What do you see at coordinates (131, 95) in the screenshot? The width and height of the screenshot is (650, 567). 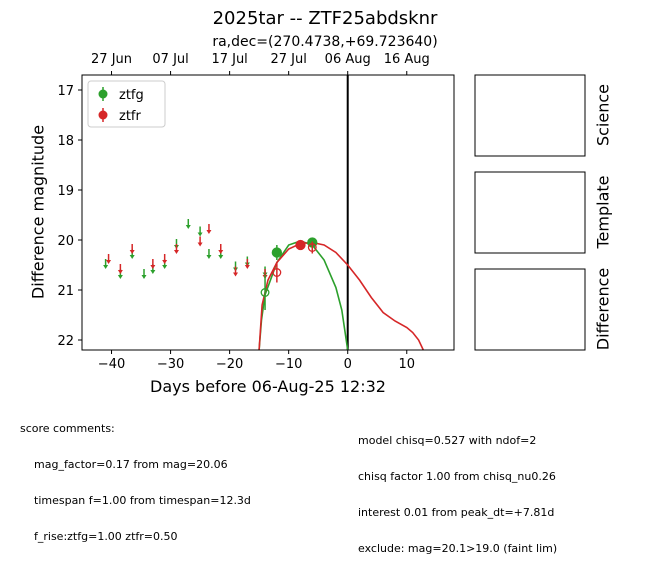 I see `legend-label: ztfg` at bounding box center [131, 95].